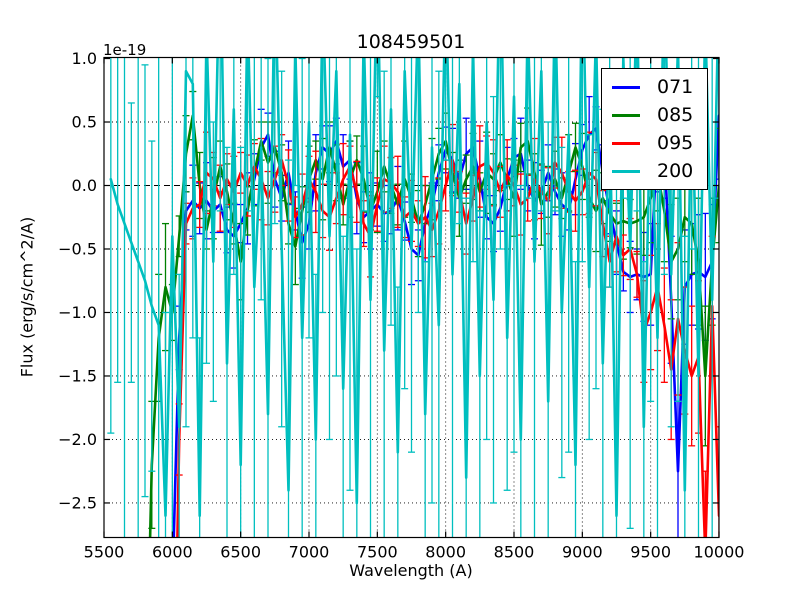  I want to click on legend-entry-200: 200, so click(654, 170).